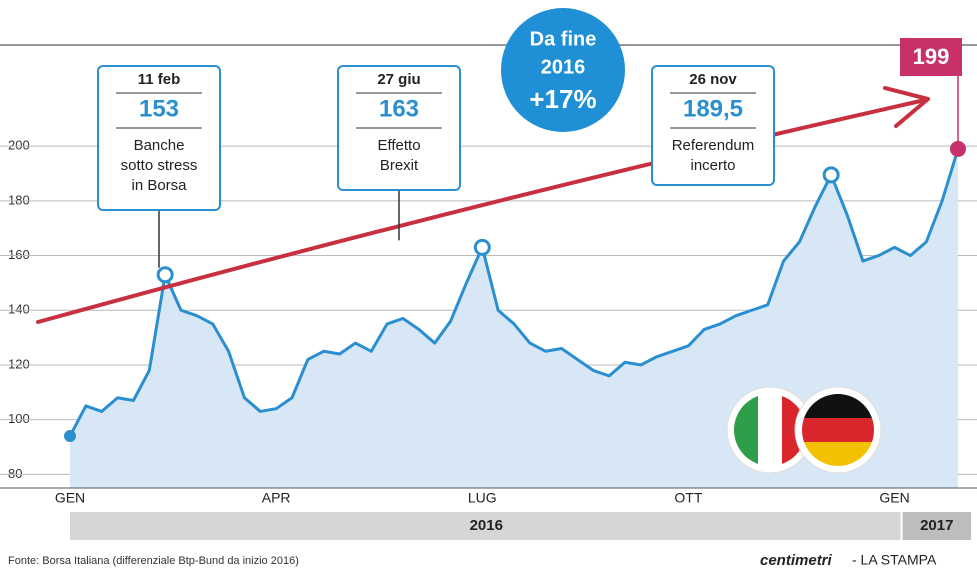 This screenshot has height=575, width=977. I want to click on y-tick-label: 100, so click(19, 418).